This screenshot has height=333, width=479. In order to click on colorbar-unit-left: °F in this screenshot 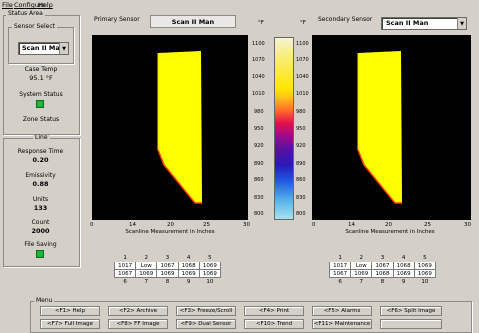, I will do `click(261, 23)`.